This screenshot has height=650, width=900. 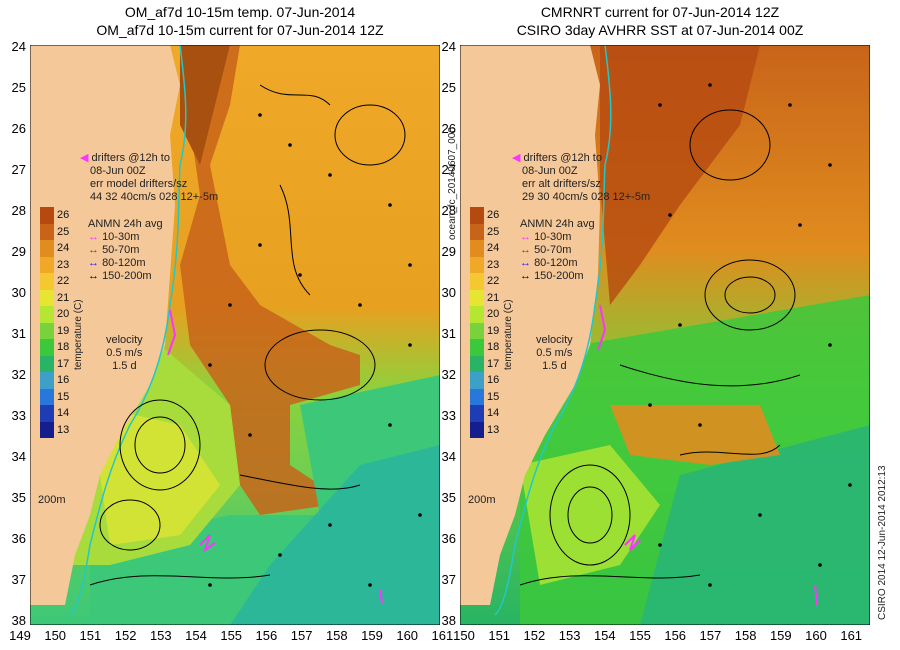 I want to click on anmn-legend-item: ↔ 150-200m, so click(x=557, y=276).